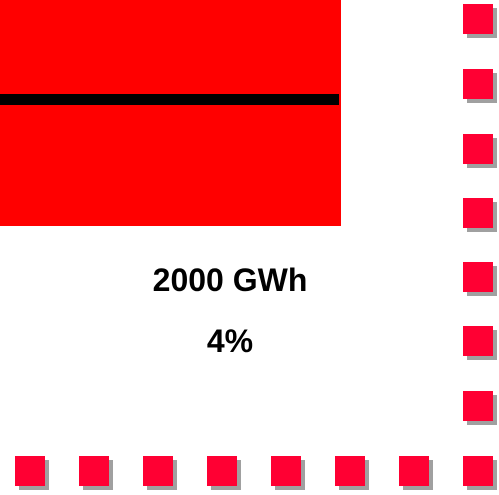 The height and width of the screenshot is (495, 499). Describe the element at coordinates (230, 280) in the screenshot. I see `energy-value-label: 2000 GWh` at that location.